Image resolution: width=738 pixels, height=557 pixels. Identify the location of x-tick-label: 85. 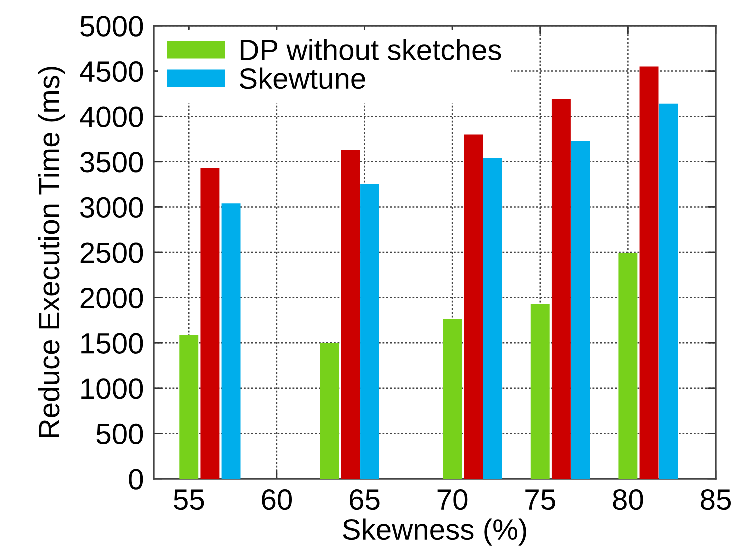
(716, 499).